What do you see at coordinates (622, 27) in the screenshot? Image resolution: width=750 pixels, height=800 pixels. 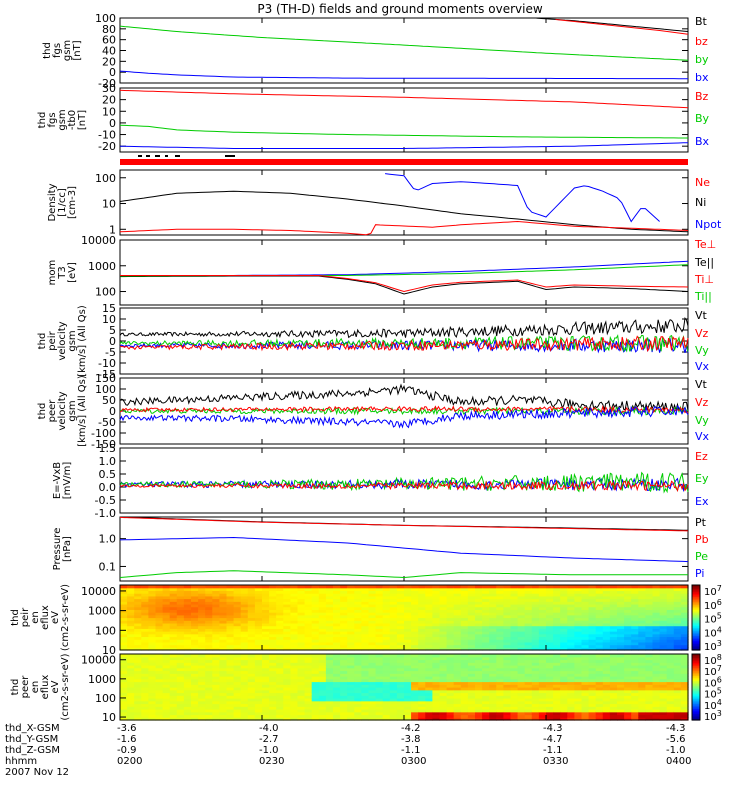 I see `series-bz` at bounding box center [622, 27].